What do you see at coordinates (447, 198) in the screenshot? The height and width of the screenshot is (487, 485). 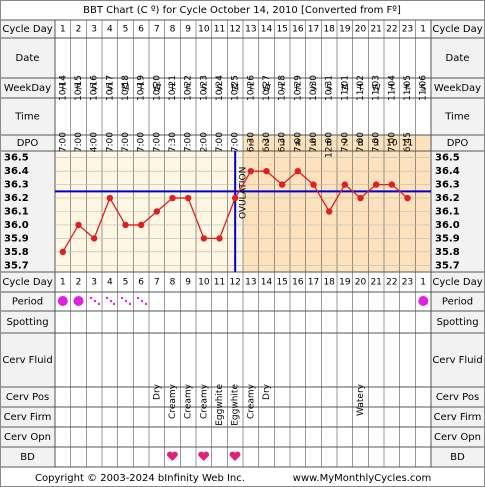 I see `y-tick-label: 36.2` at bounding box center [447, 198].